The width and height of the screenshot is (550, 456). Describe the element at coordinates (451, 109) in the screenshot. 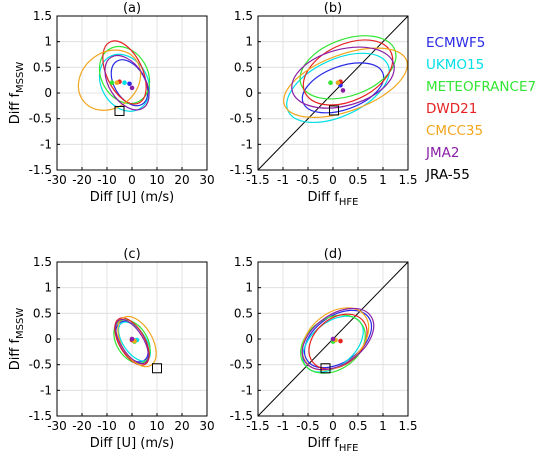

I see `legend-entry-dwd21: DWD21` at that location.